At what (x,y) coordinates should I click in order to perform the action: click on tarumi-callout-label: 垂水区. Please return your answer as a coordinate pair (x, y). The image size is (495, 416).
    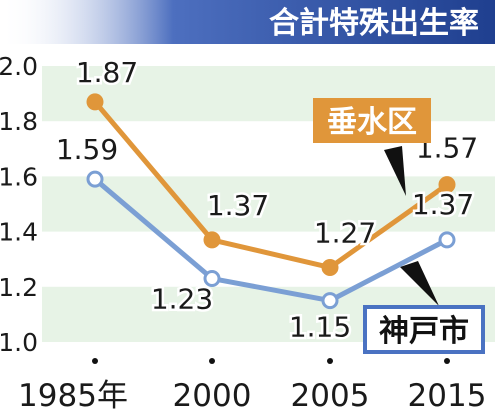
    Looking at the image, I should click on (372, 122).